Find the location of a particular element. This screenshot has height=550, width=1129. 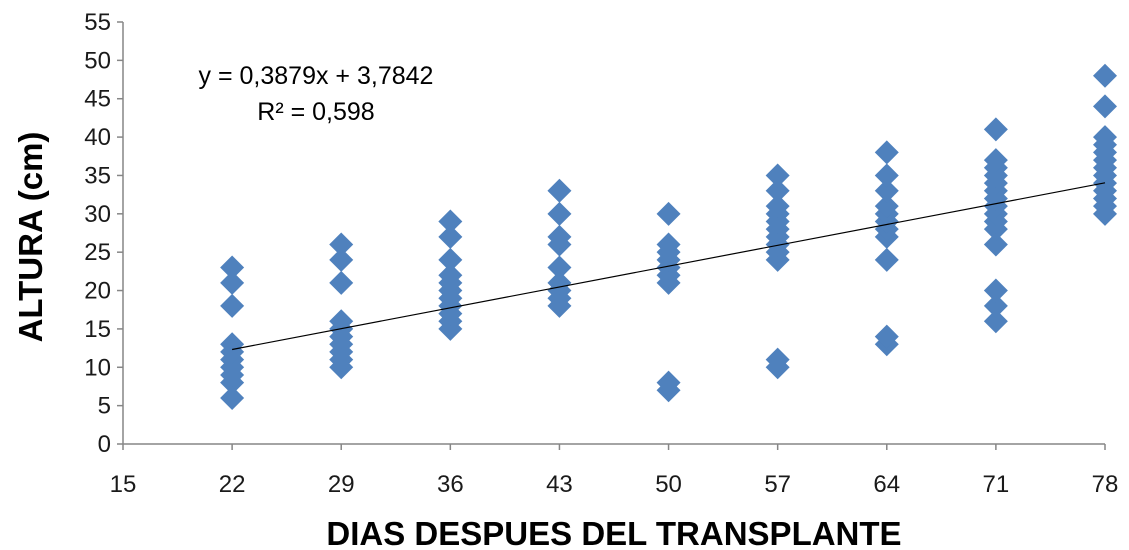

y-tick-label: 15 is located at coordinates (97, 329).